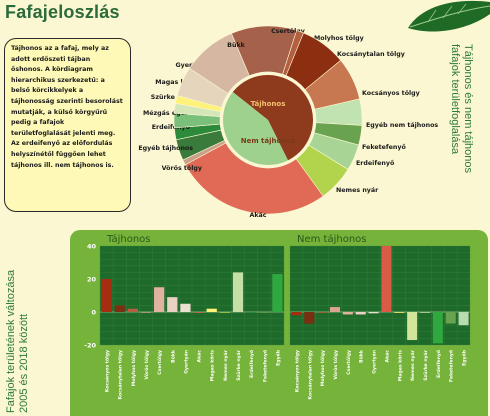 The height and width of the screenshot is (416, 490). I want to click on pie-outer-label: Bükk, so click(236, 45).